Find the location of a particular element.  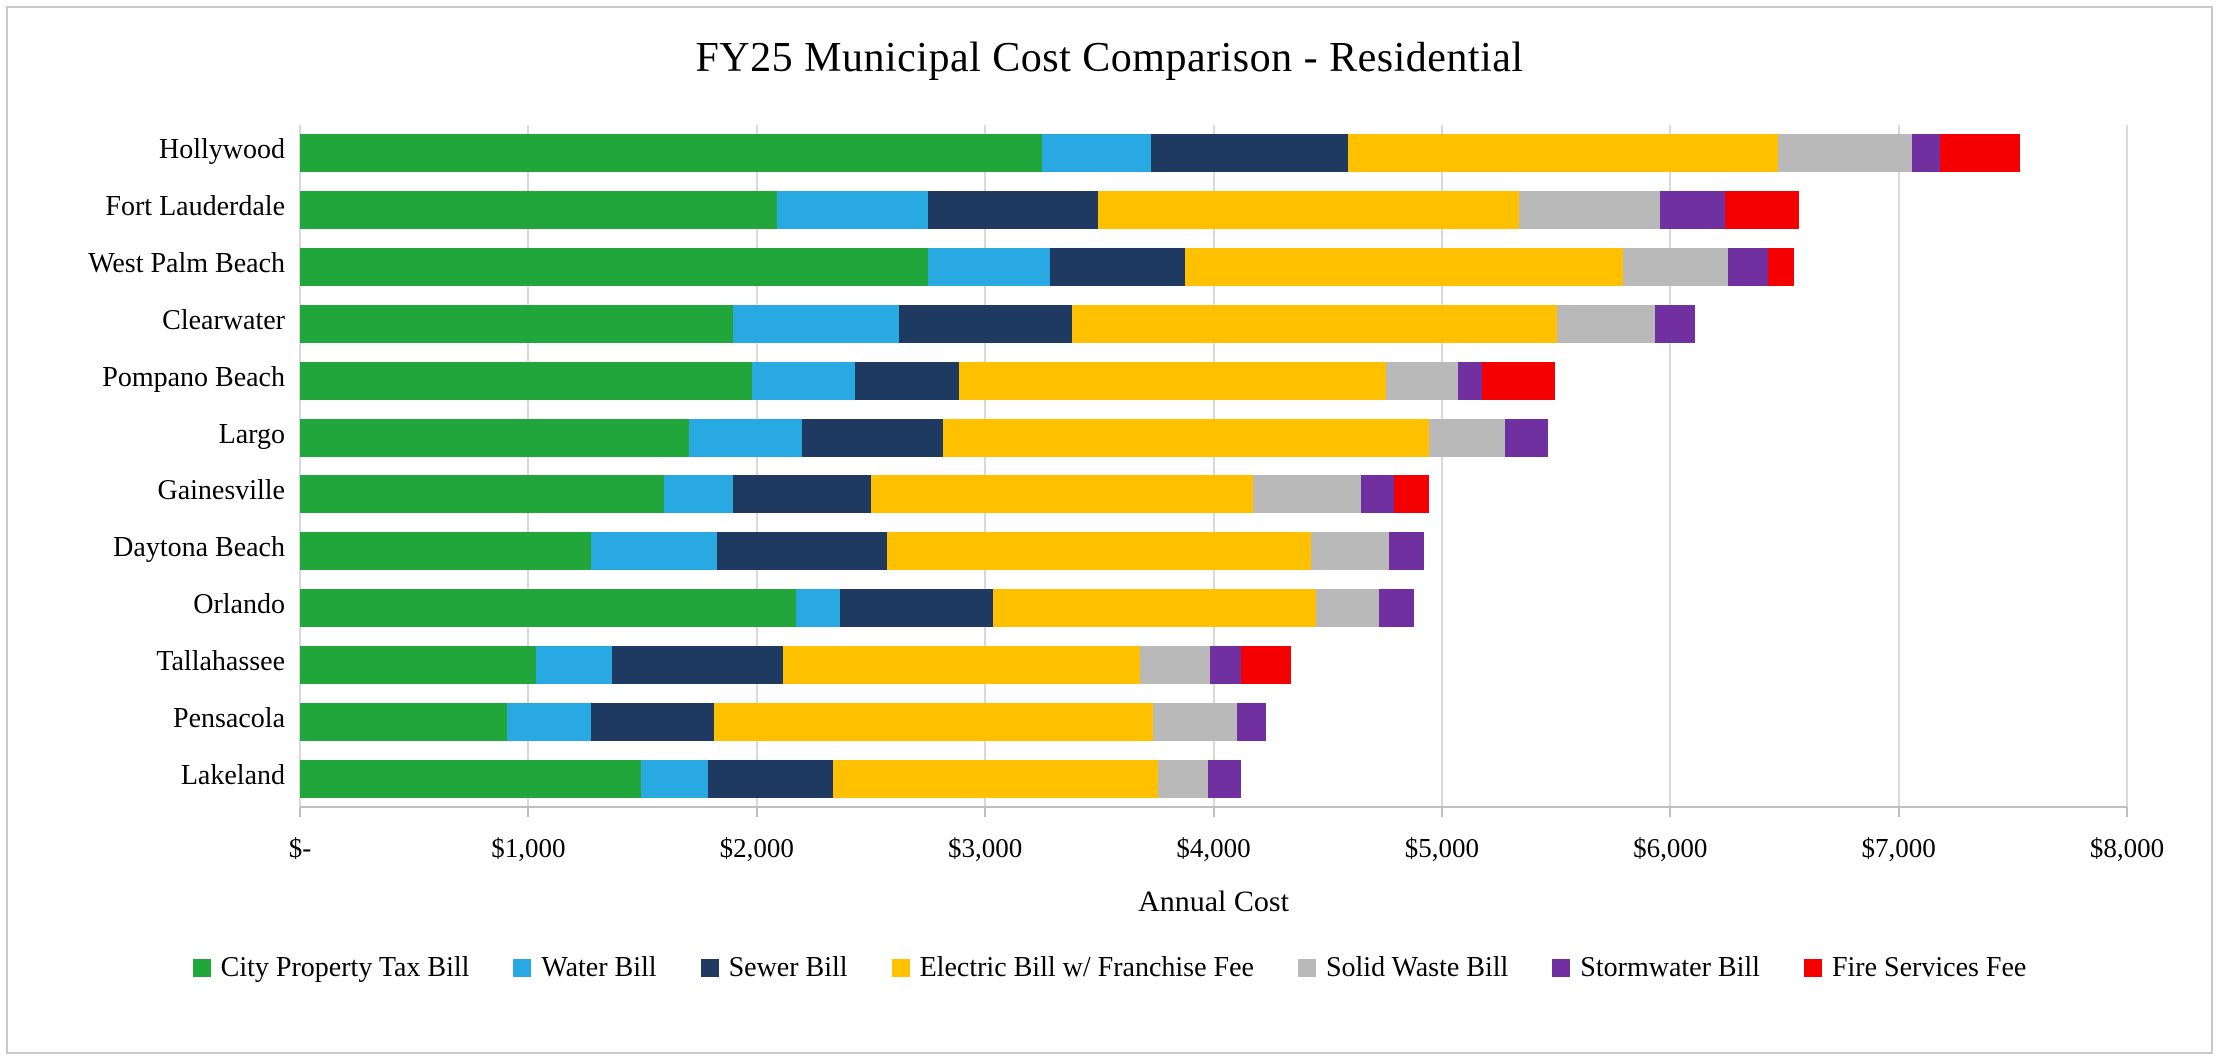

x-tick-label: $7,000 is located at coordinates (1898, 848).